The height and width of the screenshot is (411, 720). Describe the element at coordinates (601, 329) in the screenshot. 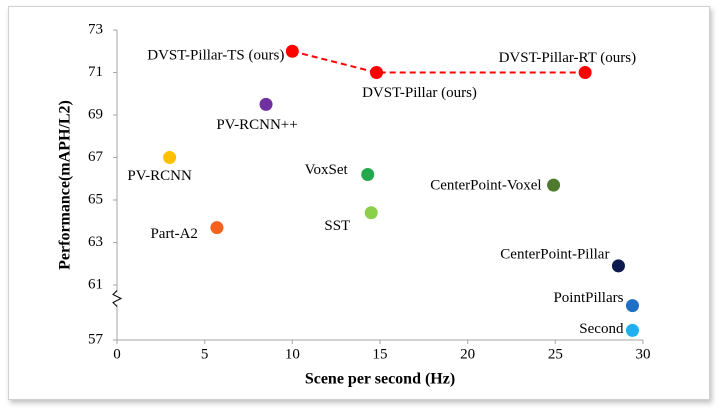

I see `point-label: Second` at that location.